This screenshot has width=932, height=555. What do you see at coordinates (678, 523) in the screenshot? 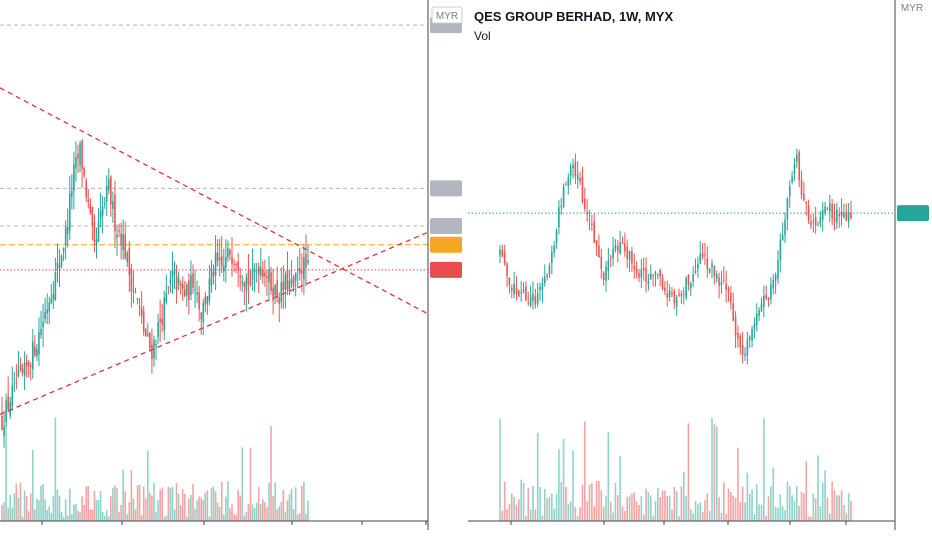
I see `right-time-axis` at bounding box center [678, 523].